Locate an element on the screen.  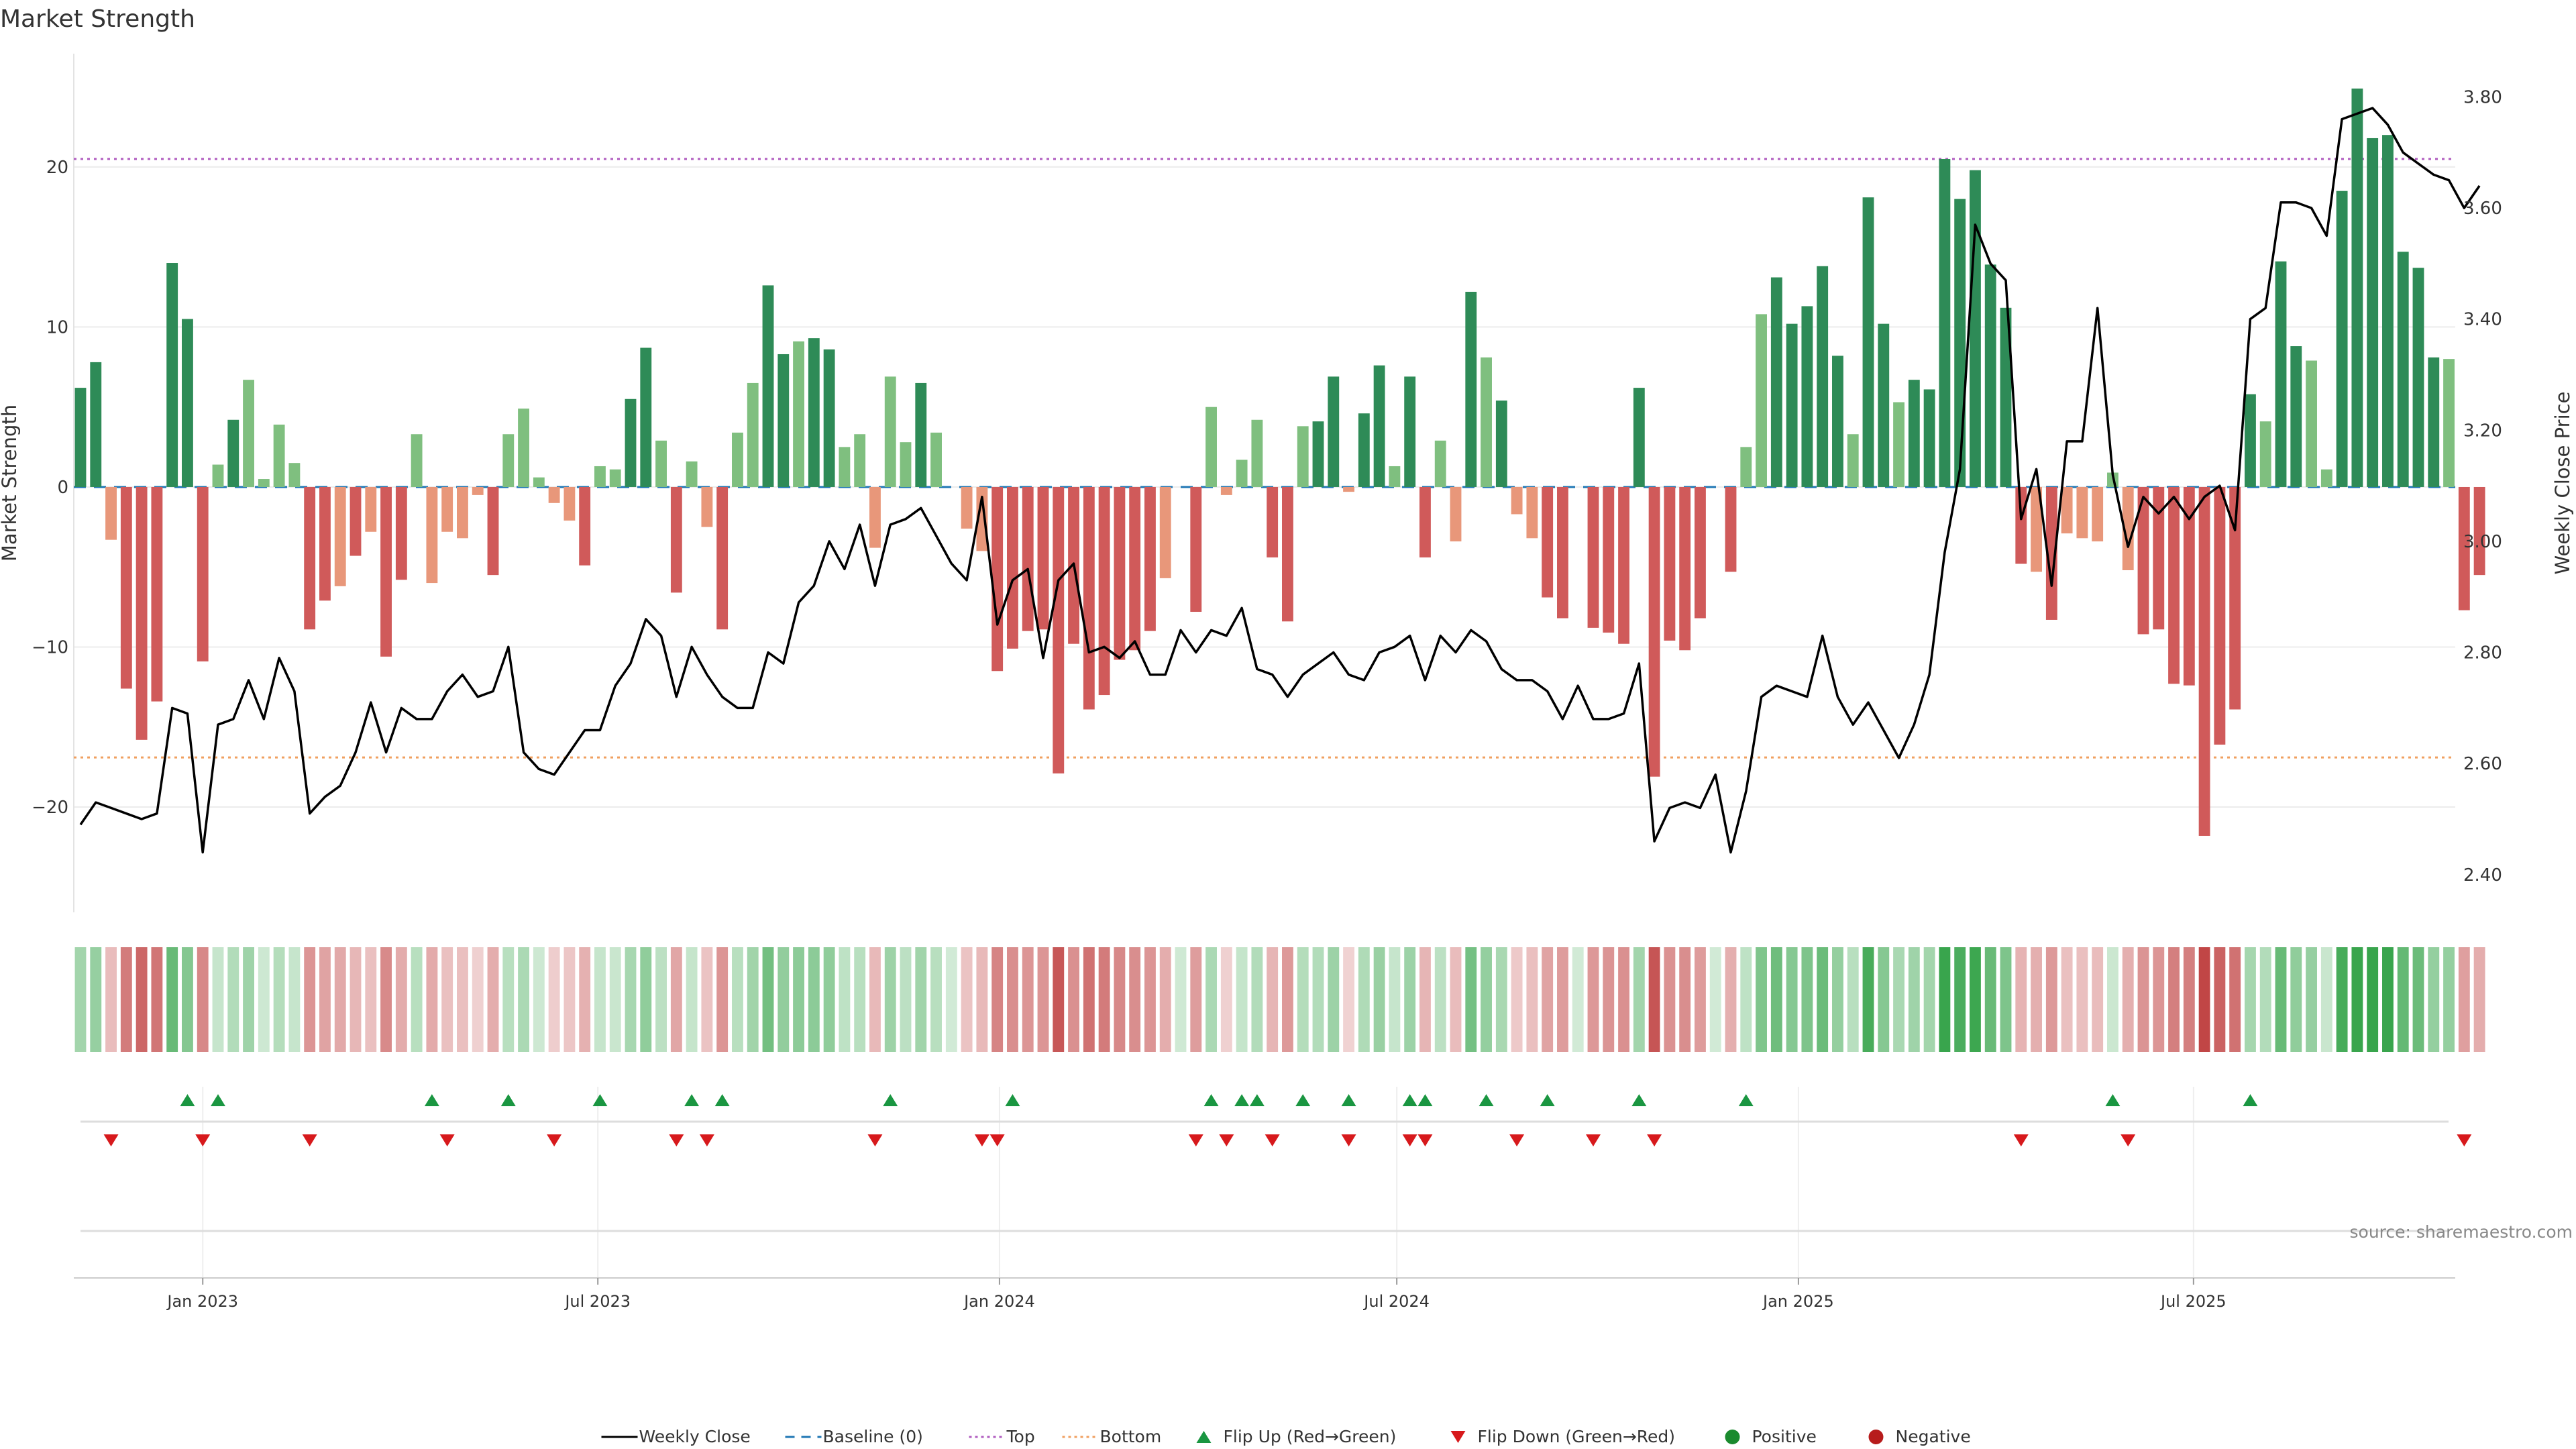
legend-label: Positive is located at coordinates (1784, 1436).